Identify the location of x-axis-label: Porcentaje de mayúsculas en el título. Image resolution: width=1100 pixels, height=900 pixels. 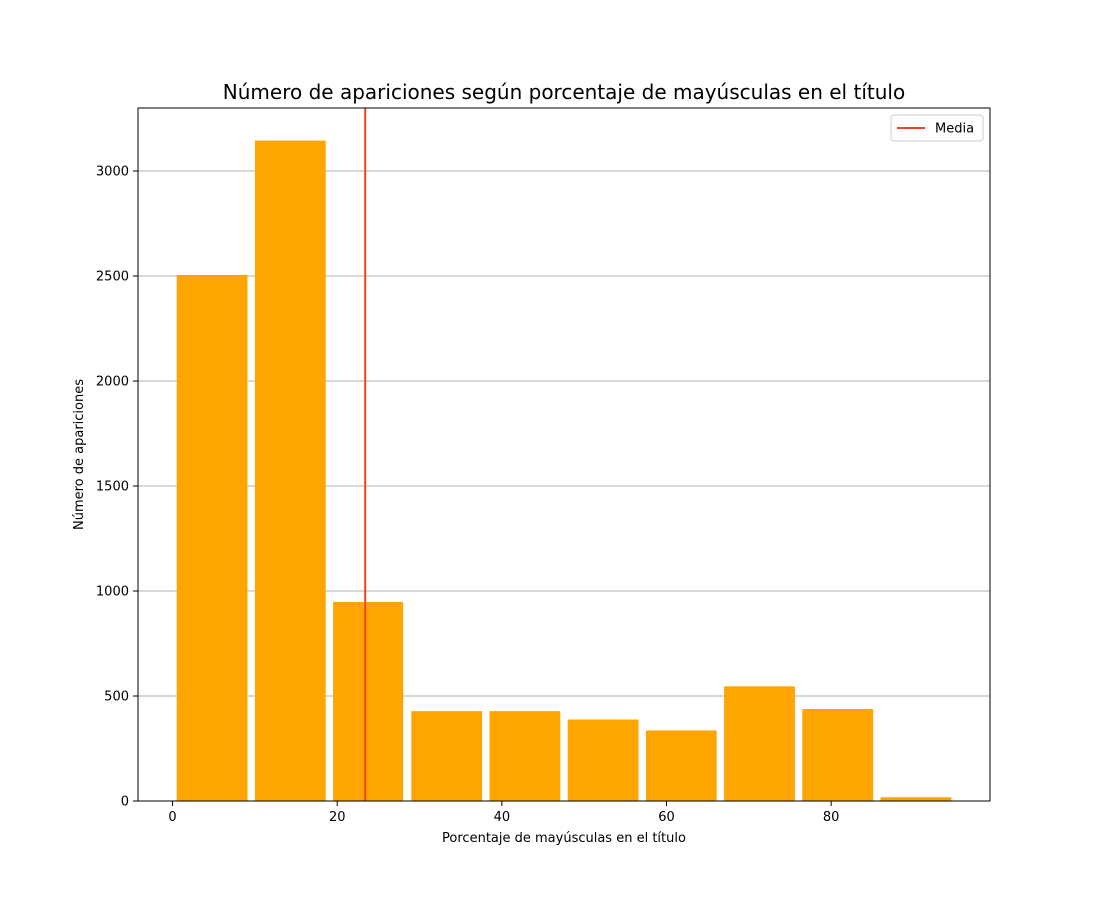
(564, 838).